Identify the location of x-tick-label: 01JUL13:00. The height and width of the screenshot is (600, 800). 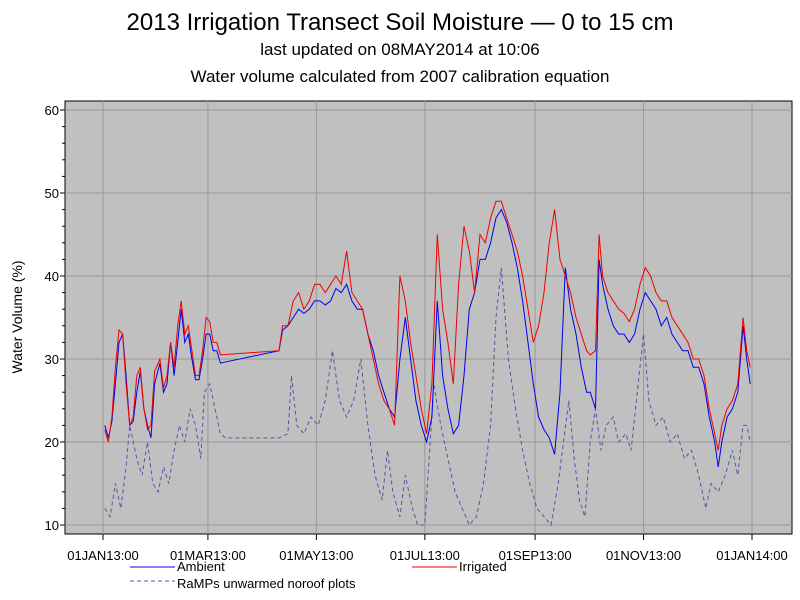
(425, 555).